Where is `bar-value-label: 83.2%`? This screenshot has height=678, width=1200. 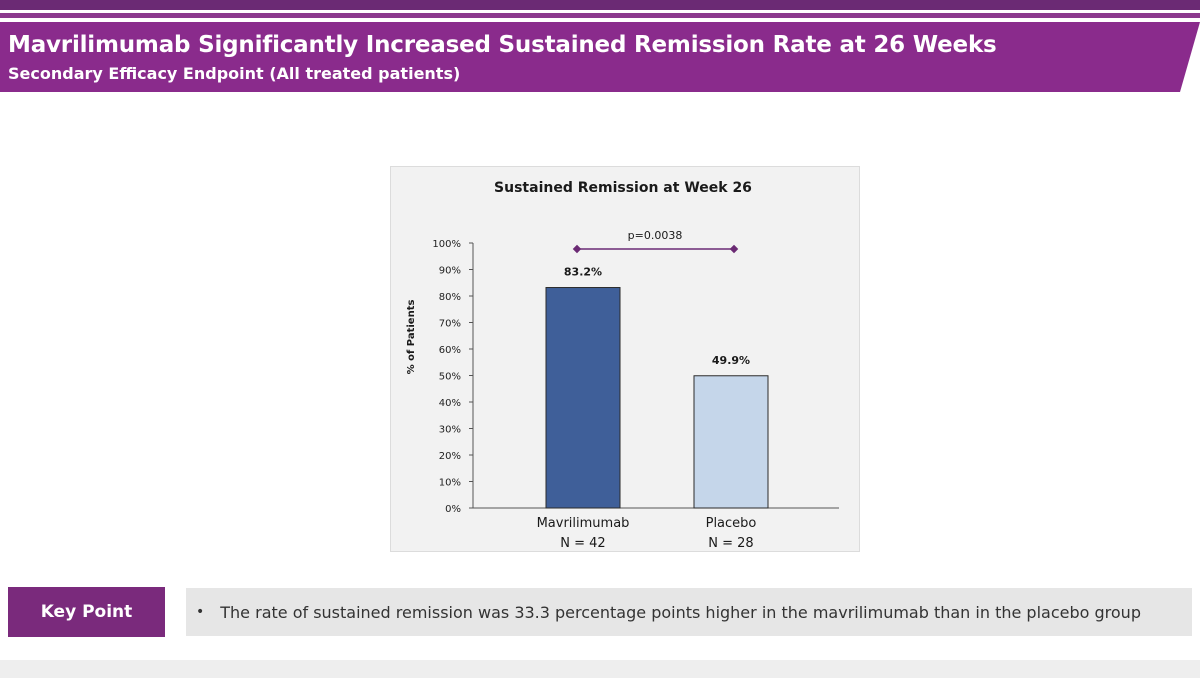 bar-value-label: 83.2% is located at coordinates (583, 272).